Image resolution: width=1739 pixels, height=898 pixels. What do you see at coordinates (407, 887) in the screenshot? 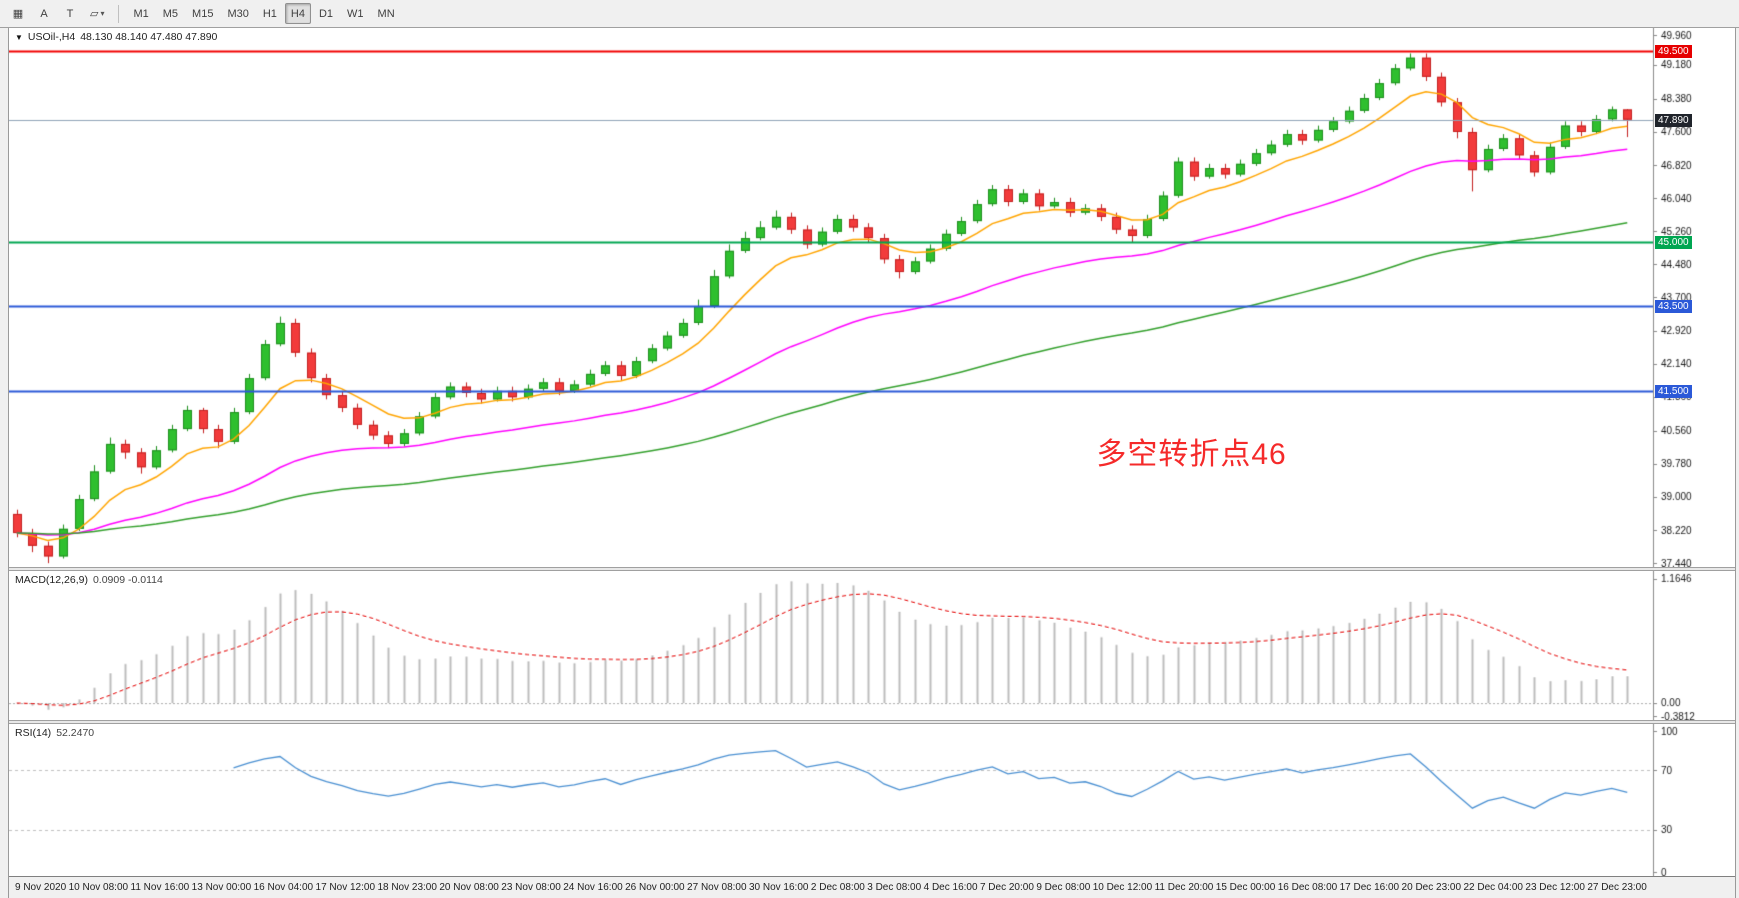
I see `time-axis-label: 18 Nov 23:00` at bounding box center [407, 887].